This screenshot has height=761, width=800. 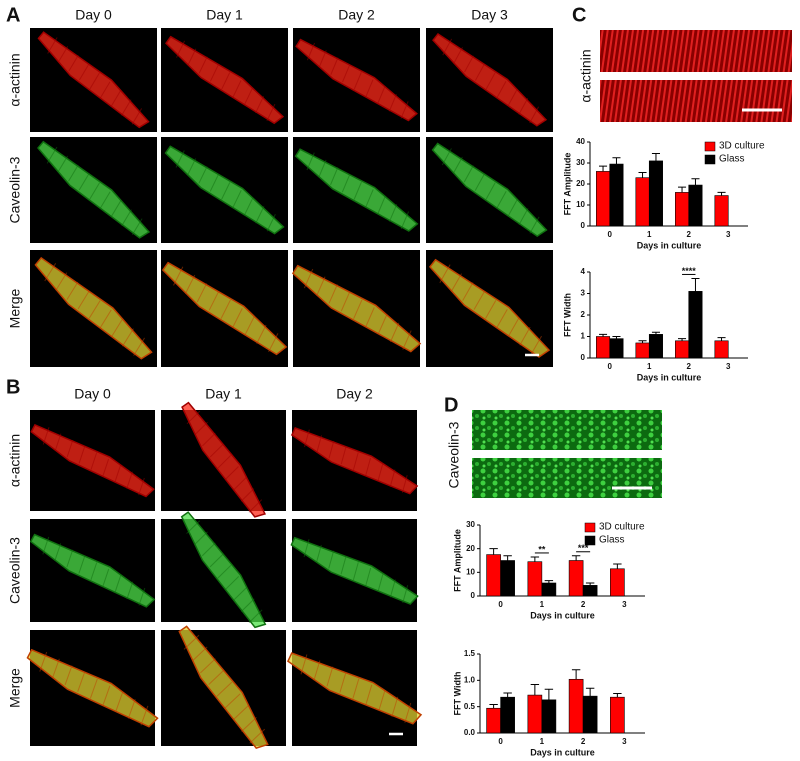 I want to click on panel-label: C, so click(x=579, y=15).